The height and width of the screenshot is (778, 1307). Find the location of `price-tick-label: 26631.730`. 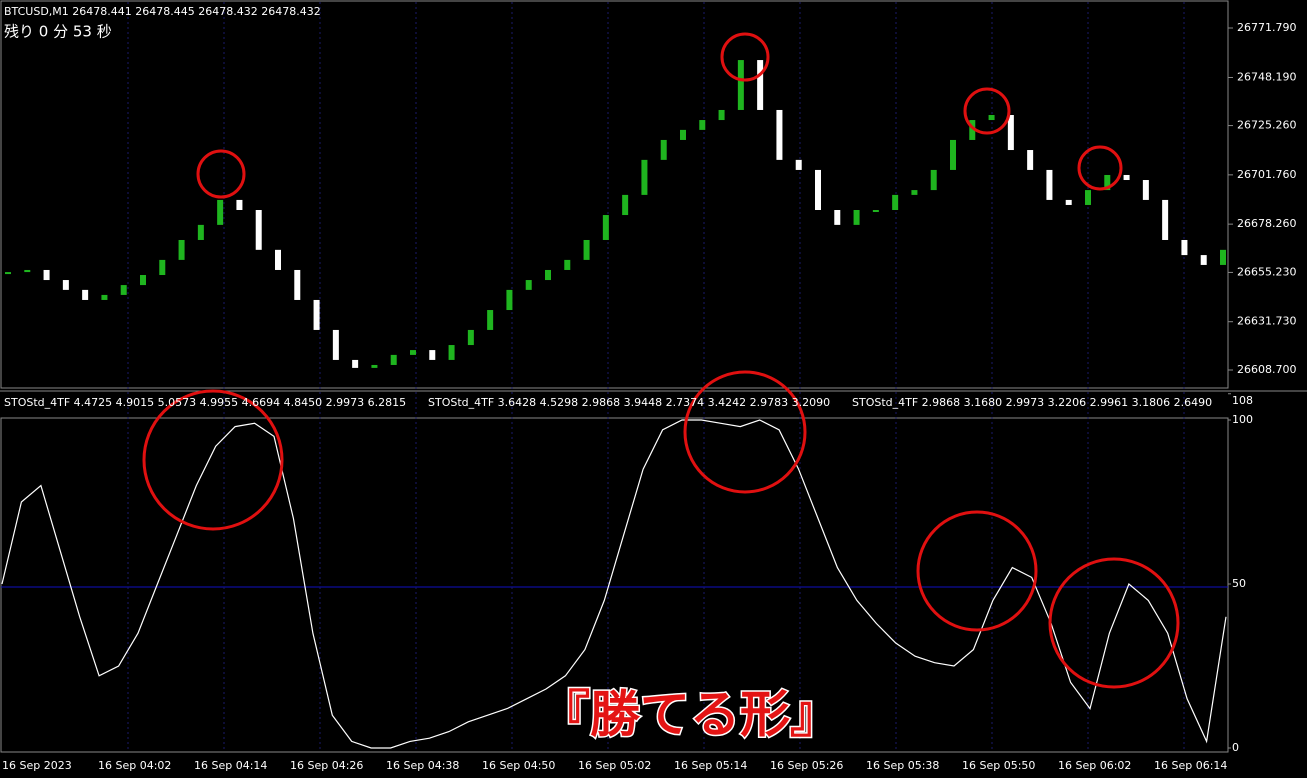

price-tick-label: 26631.730 is located at coordinates (1267, 321).